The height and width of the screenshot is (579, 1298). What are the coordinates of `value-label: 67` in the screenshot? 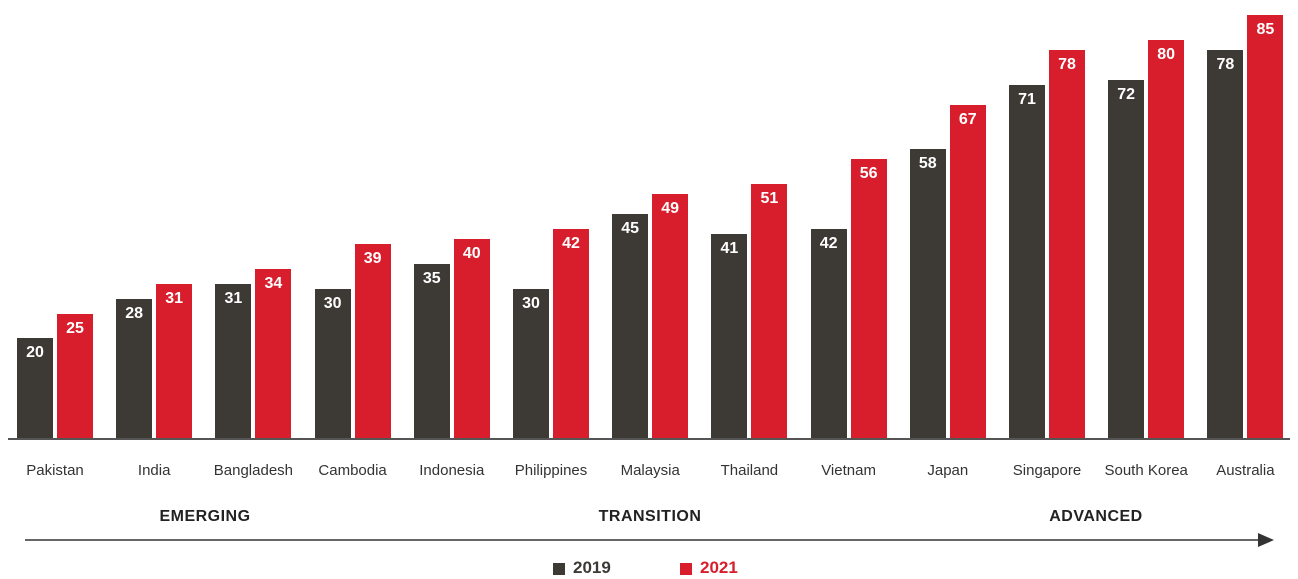 It's located at (967, 119).